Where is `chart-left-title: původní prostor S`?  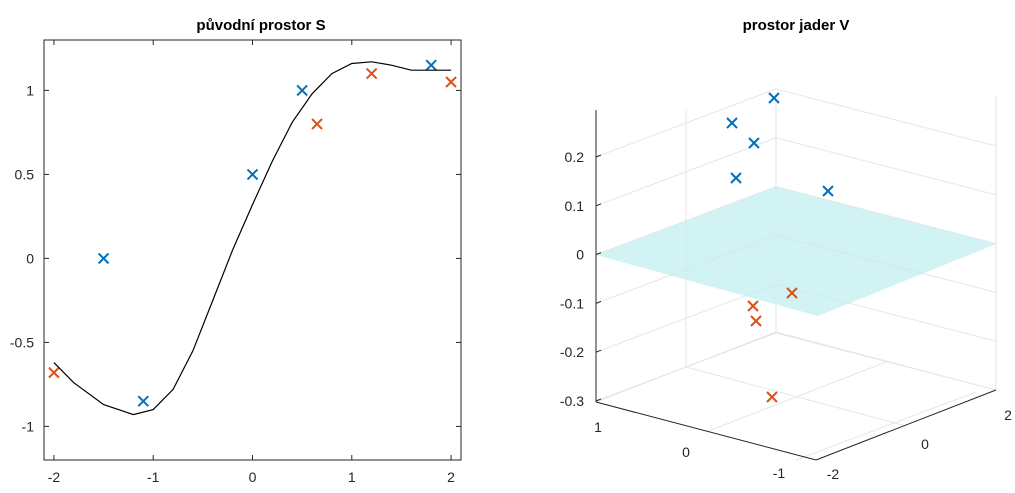
chart-left-title: původní prostor S is located at coordinates (260, 25).